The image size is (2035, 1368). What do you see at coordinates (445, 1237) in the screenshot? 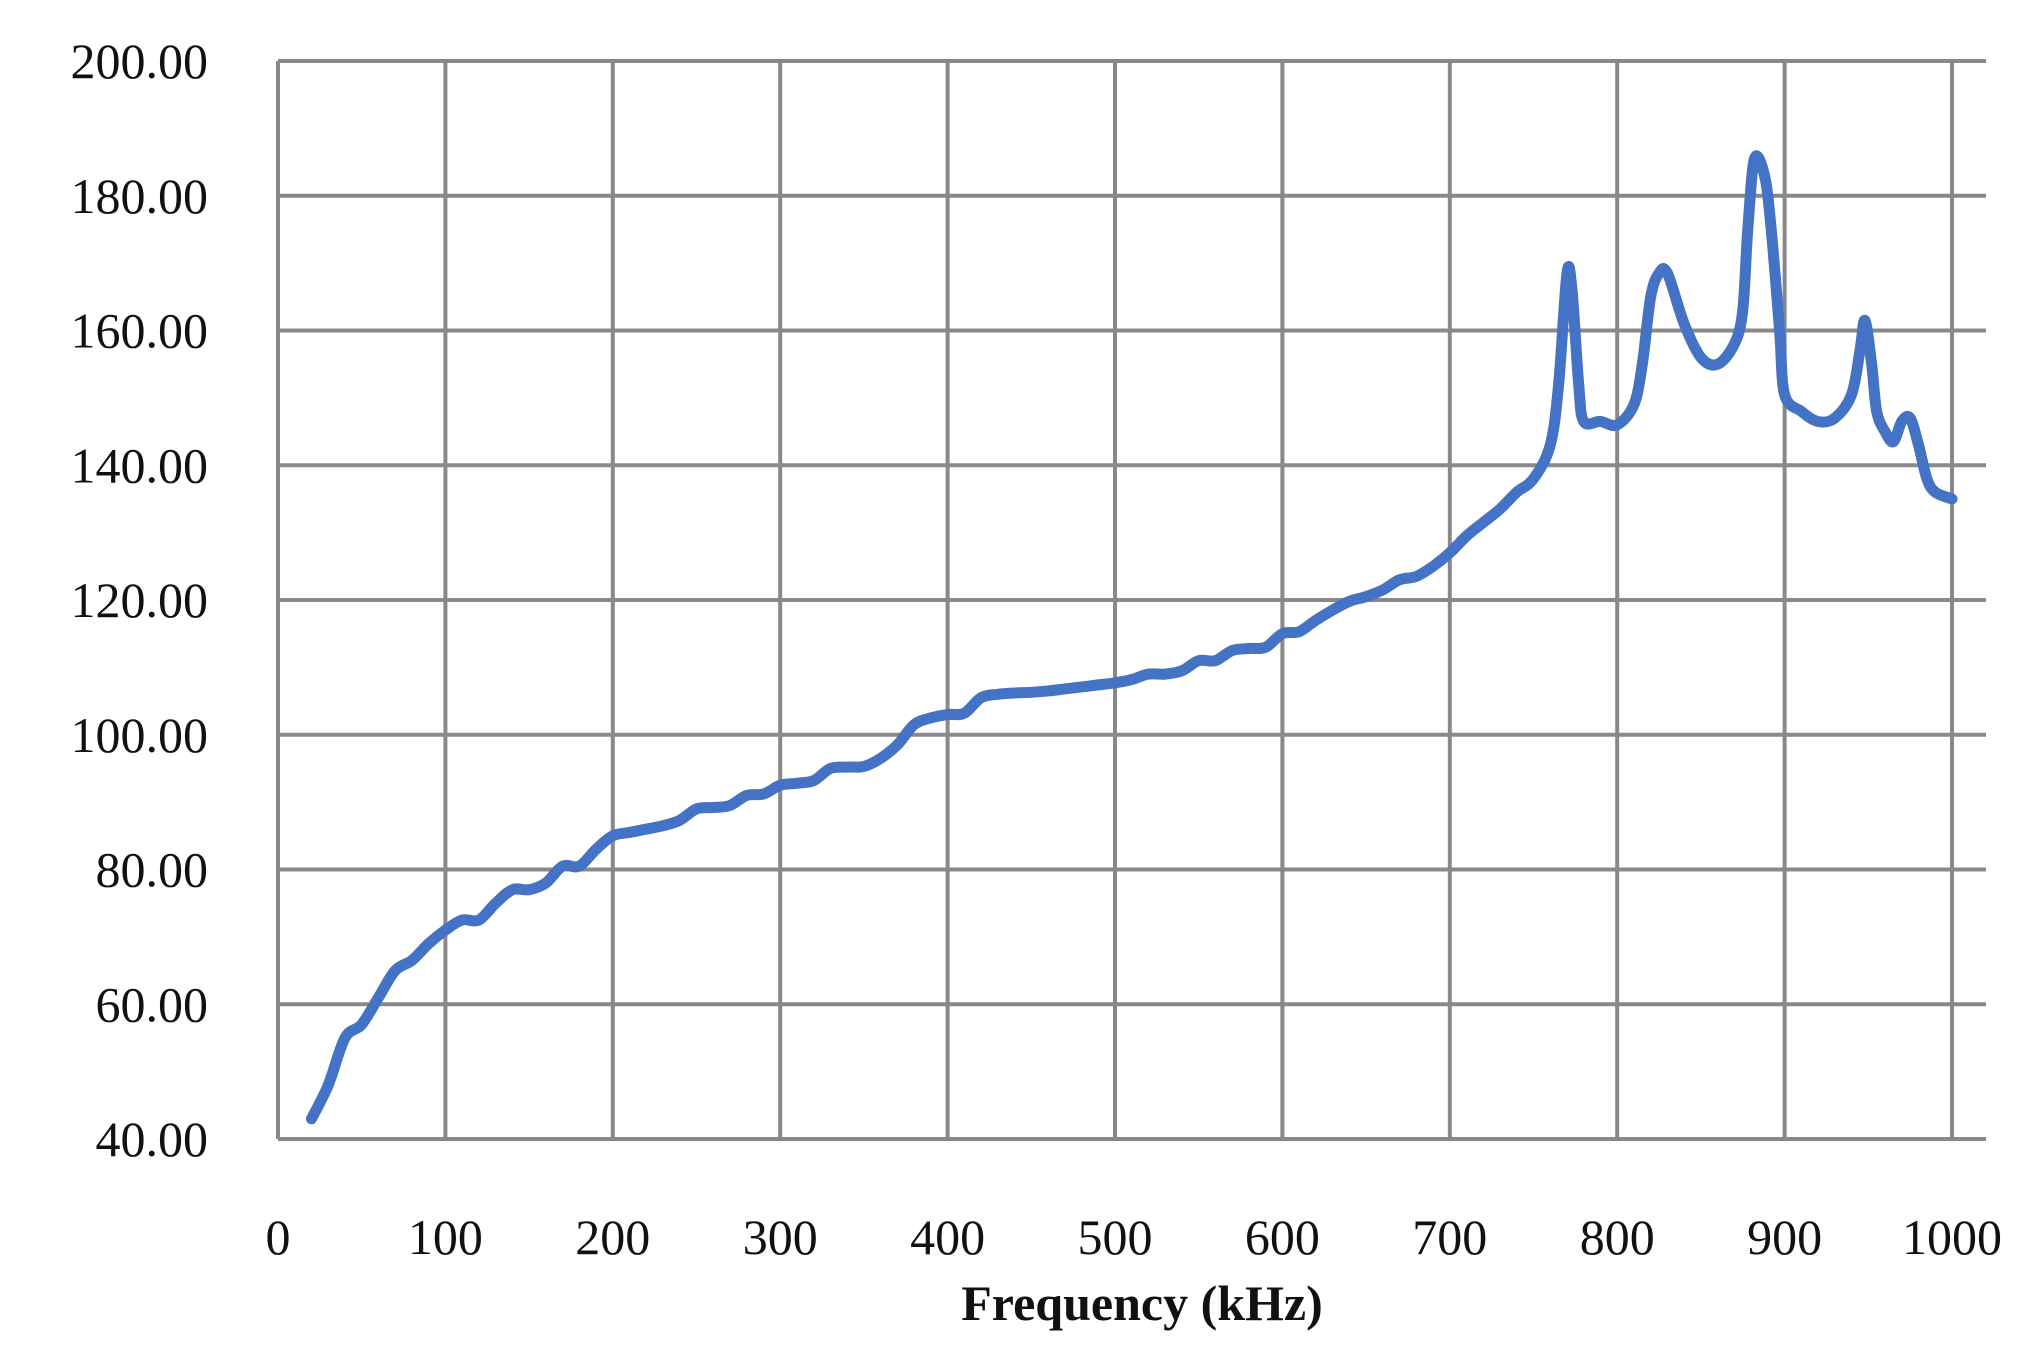
I see `x-tick-label: 100` at bounding box center [445, 1237].